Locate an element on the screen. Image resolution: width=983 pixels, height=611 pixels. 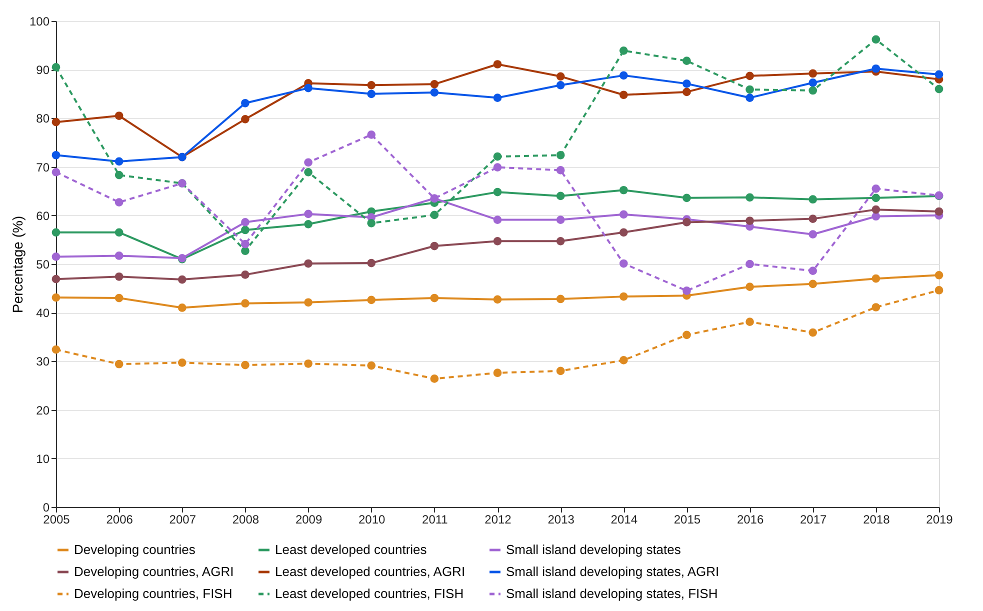
legend-label: Developing countries, AGRI is located at coordinates (154, 571).